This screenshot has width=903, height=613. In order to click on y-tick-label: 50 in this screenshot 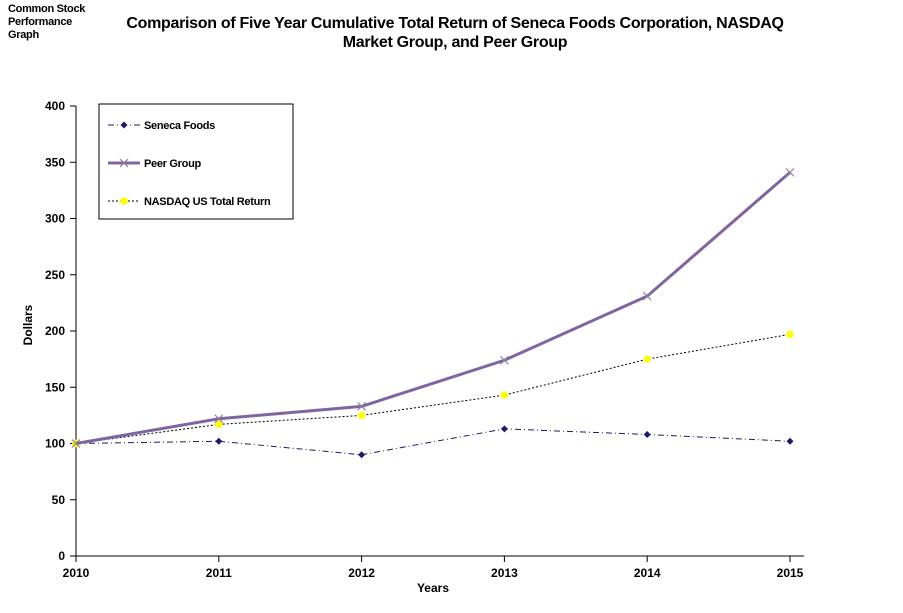, I will do `click(59, 500)`.